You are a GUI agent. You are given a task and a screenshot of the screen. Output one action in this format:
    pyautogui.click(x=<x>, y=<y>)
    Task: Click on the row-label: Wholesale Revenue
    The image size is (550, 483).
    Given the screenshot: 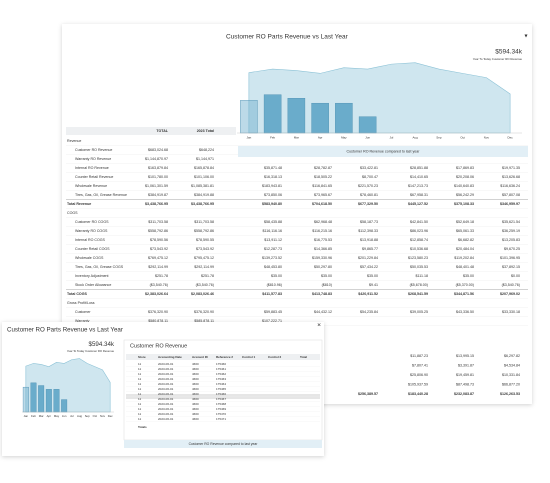 What is the action you would take?
    pyautogui.click(x=91, y=186)
    